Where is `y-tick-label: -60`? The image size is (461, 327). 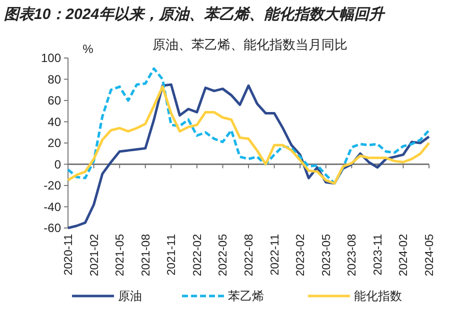 y-tick-label: -60 is located at coordinates (53, 228).